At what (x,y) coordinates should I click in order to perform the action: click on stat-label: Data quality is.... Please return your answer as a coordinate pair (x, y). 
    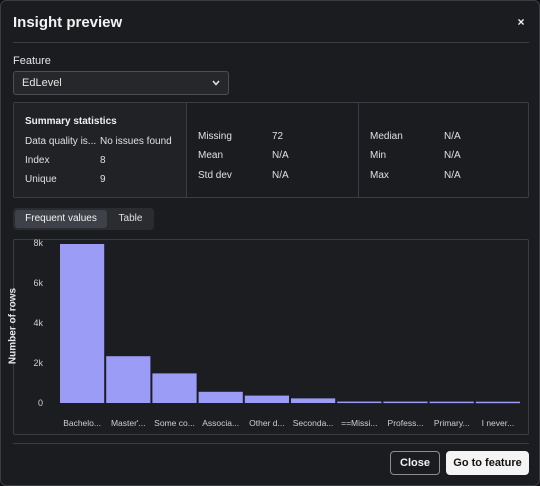
    Looking at the image, I should click on (61, 141).